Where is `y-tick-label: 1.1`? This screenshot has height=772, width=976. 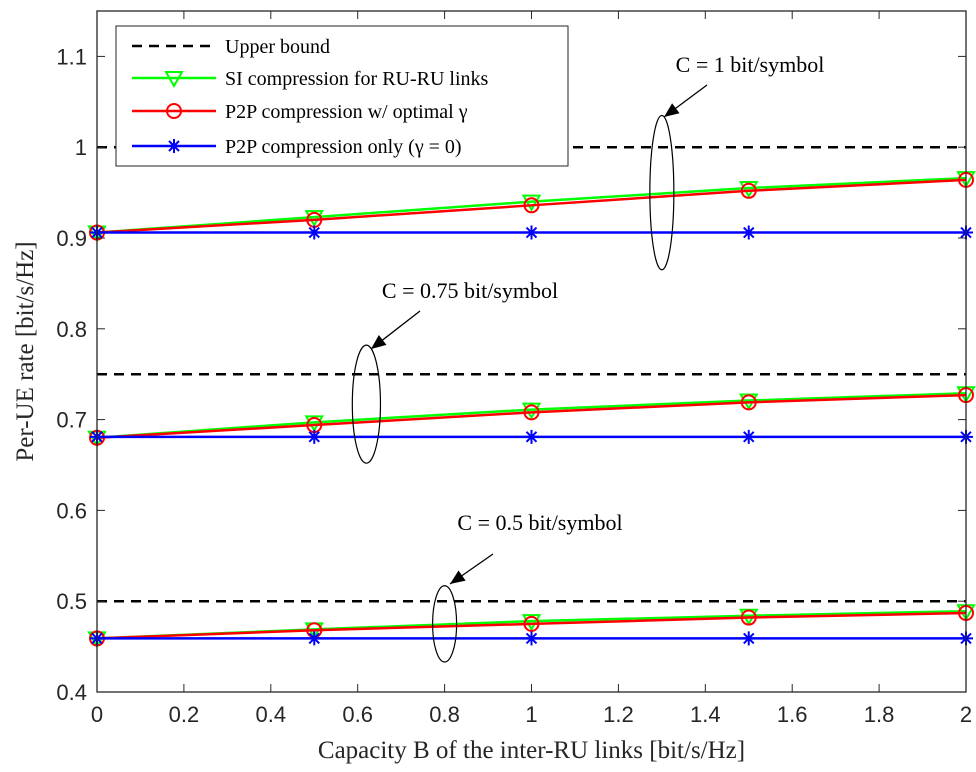
y-tick-label: 1.1 is located at coordinates (71, 56).